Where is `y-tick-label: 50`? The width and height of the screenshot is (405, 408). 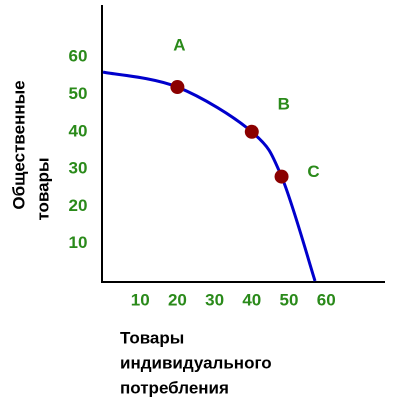
y-tick-label: 50 is located at coordinates (78, 93).